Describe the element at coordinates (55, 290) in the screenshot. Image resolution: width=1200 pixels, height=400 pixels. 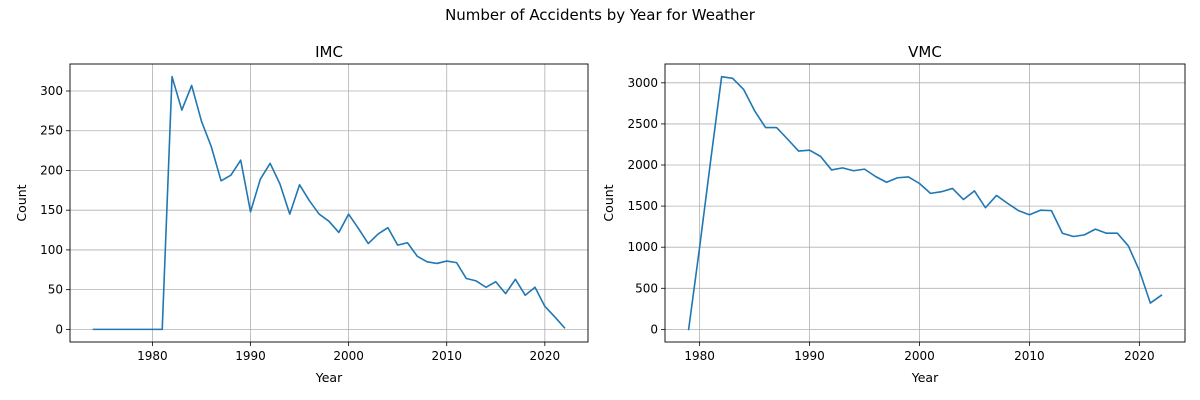
I see `imc-ytick-label-50: 50` at that location.